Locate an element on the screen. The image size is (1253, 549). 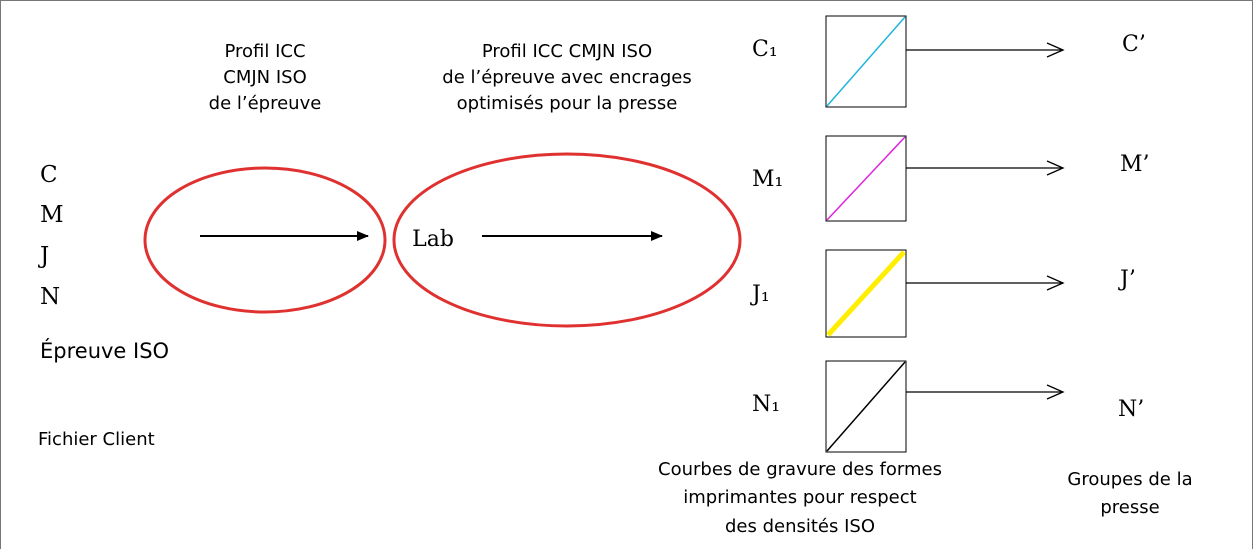
input-channel: C is located at coordinates (49, 175).